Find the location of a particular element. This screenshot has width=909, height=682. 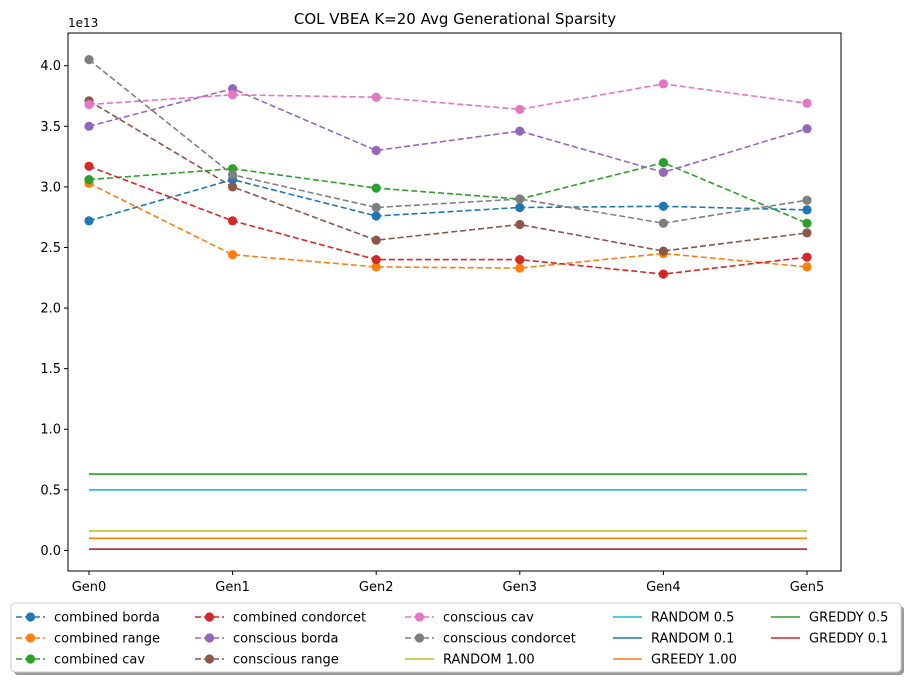

legend-label: RANDOM 0.5 is located at coordinates (692, 618).